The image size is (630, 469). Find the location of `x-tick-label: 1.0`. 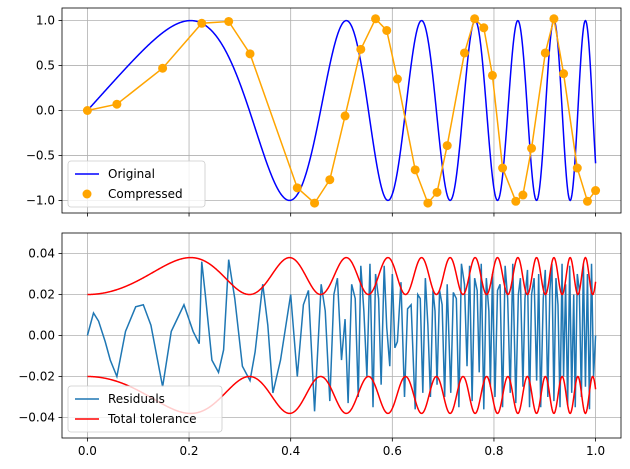

x-tick-label: 1.0 is located at coordinates (595, 451).